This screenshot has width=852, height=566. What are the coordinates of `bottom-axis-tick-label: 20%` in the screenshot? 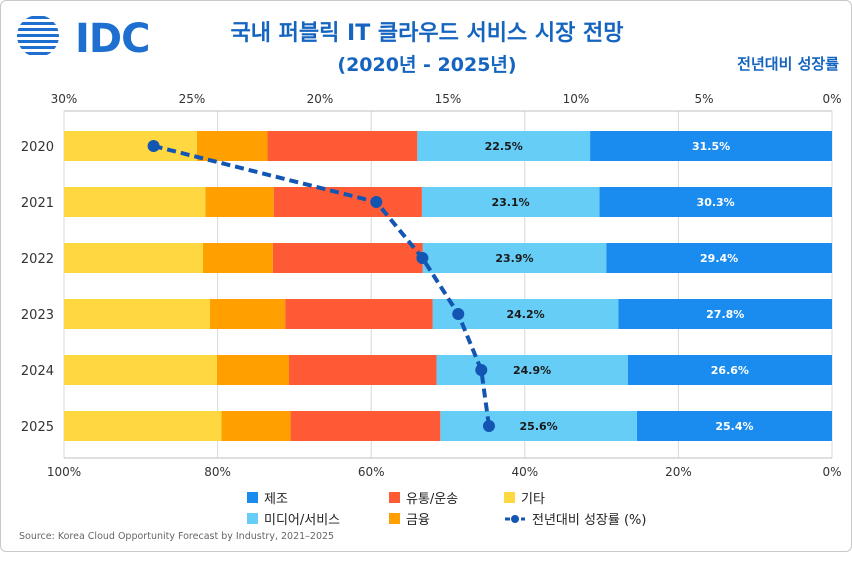 It's located at (678, 472).